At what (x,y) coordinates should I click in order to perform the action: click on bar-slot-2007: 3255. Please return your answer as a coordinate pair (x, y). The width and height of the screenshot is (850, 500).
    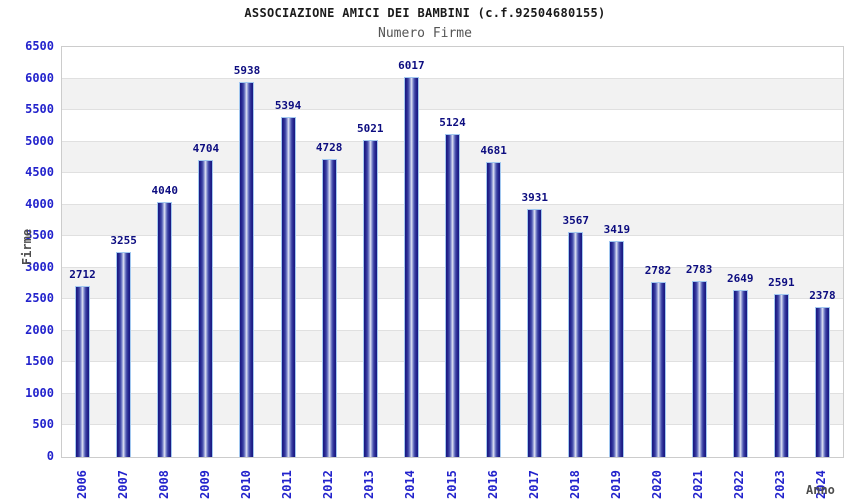
    Looking at the image, I should click on (123, 252).